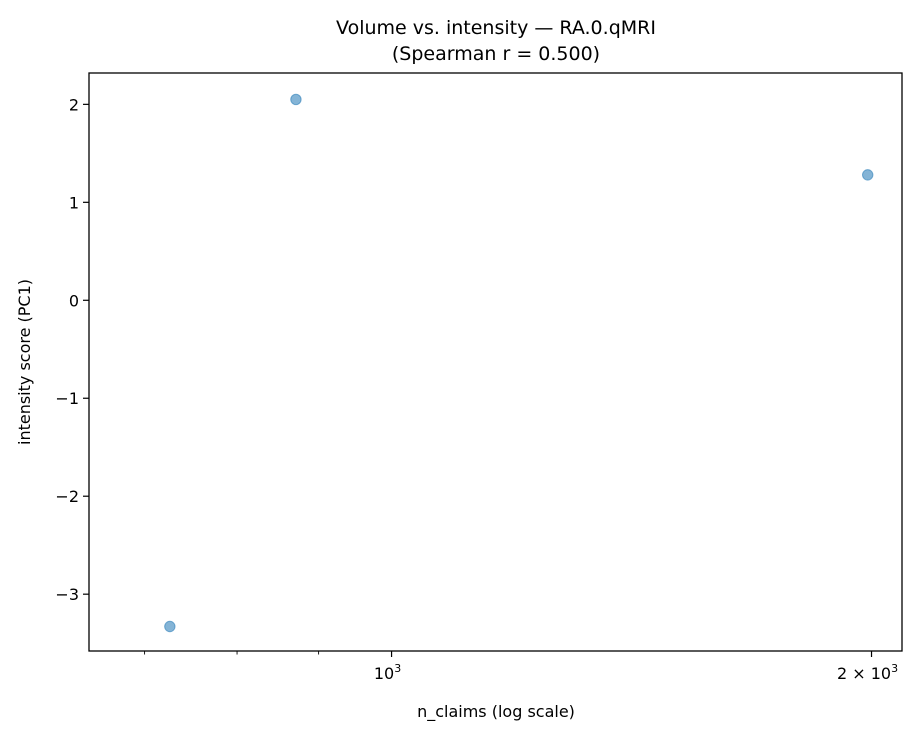 The height and width of the screenshot is (735, 921). I want to click on x-tick-label: 2 × 10³, so click(867, 672).